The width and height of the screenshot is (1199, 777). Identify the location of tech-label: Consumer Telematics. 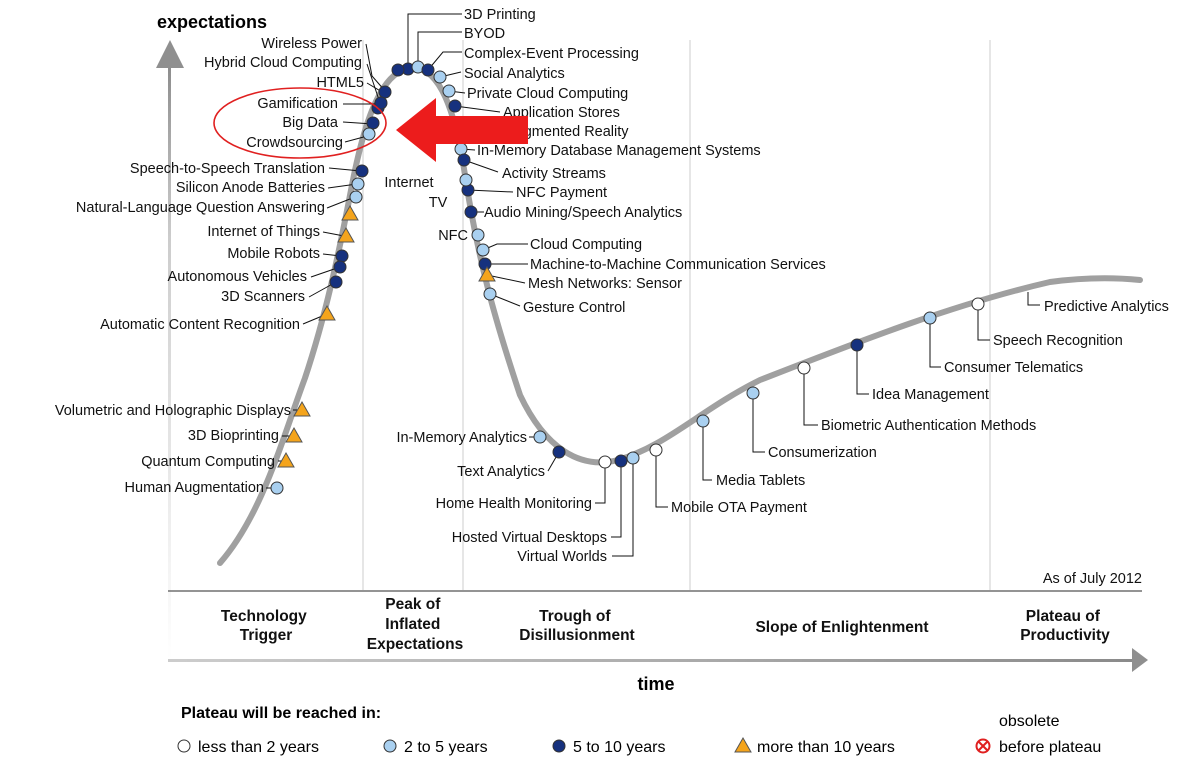
(1013, 368).